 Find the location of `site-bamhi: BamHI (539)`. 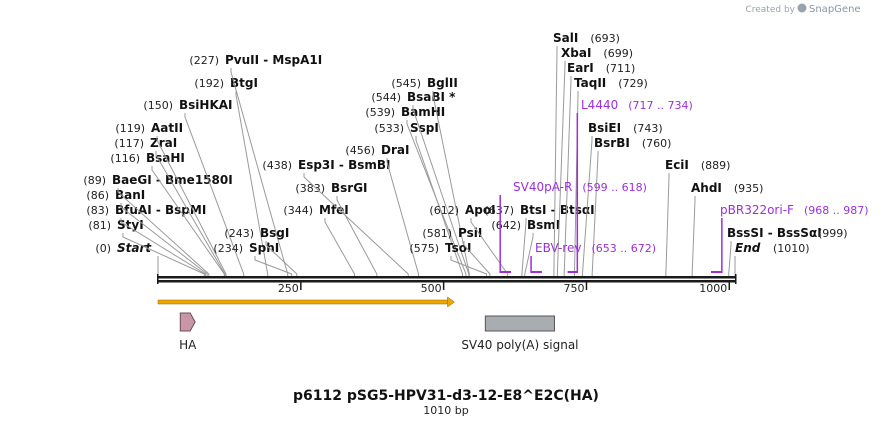

site-bamhi: BamHI (539) is located at coordinates (416, 190).